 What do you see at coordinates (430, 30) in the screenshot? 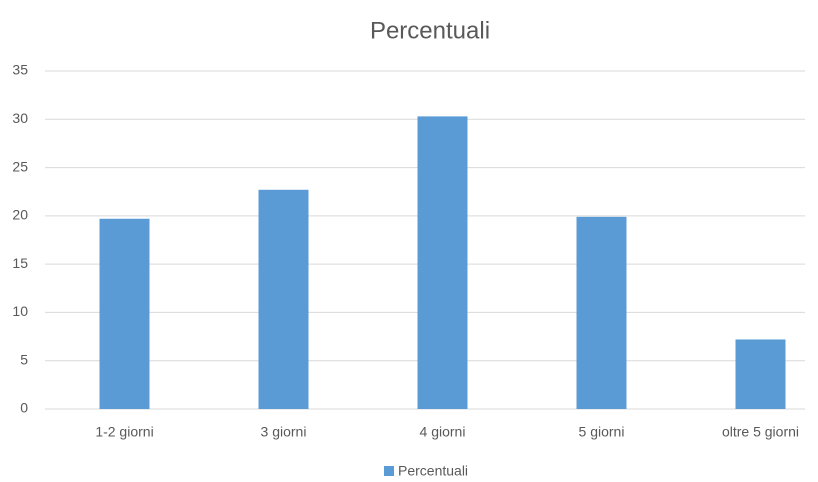
I see `chart-title: Percentuali` at bounding box center [430, 30].